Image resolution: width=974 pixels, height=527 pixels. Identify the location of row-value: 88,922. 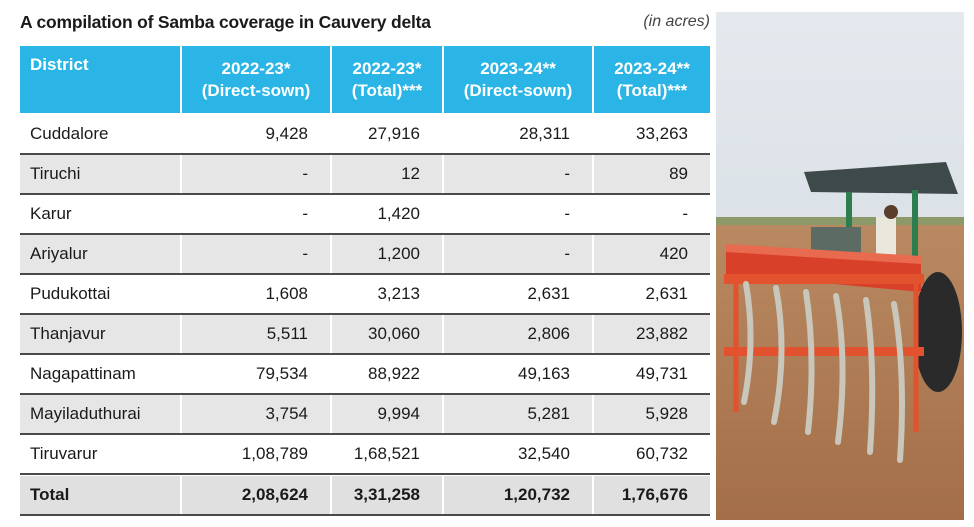
(394, 373).